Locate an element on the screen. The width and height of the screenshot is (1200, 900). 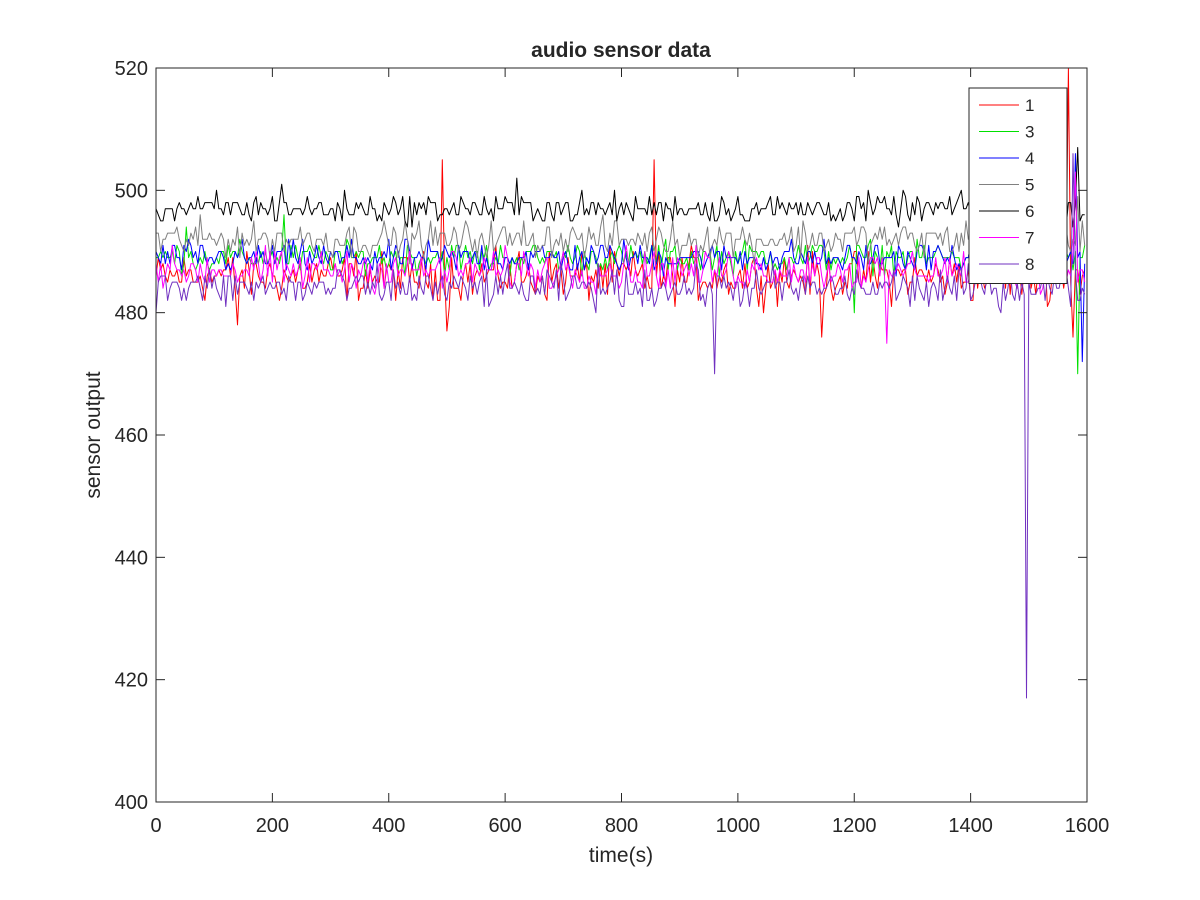
y-axis-label: sensor output is located at coordinates (93, 434).